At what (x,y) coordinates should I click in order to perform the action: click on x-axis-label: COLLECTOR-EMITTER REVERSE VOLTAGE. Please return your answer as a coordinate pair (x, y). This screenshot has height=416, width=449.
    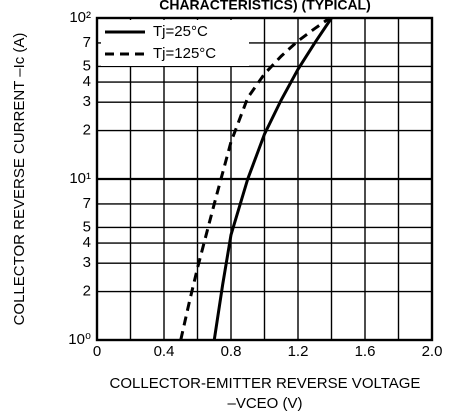
    Looking at the image, I should click on (265, 383).